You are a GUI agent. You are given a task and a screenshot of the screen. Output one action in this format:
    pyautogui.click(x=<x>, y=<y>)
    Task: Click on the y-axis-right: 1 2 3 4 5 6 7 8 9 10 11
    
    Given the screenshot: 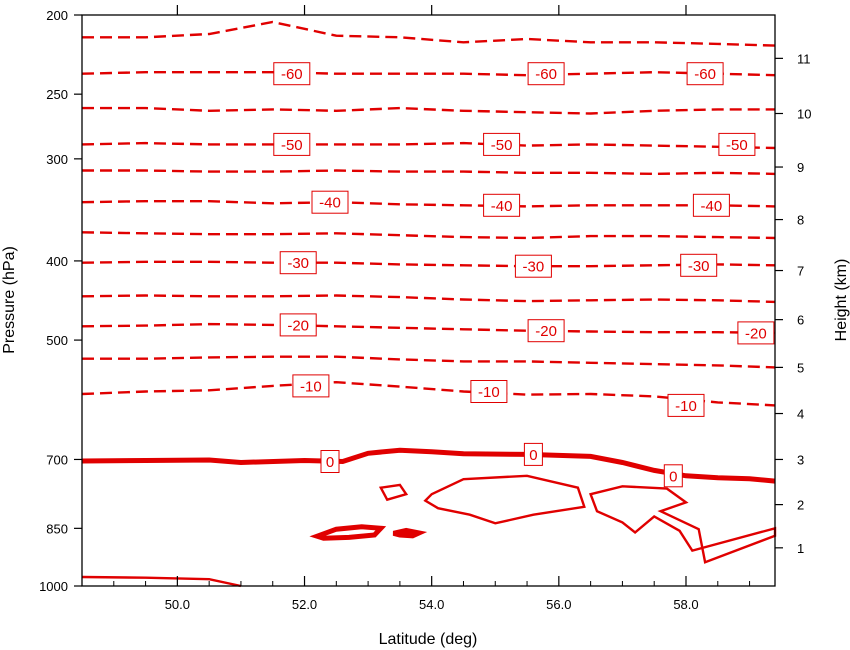 What is the action you would take?
    pyautogui.click(x=793, y=303)
    